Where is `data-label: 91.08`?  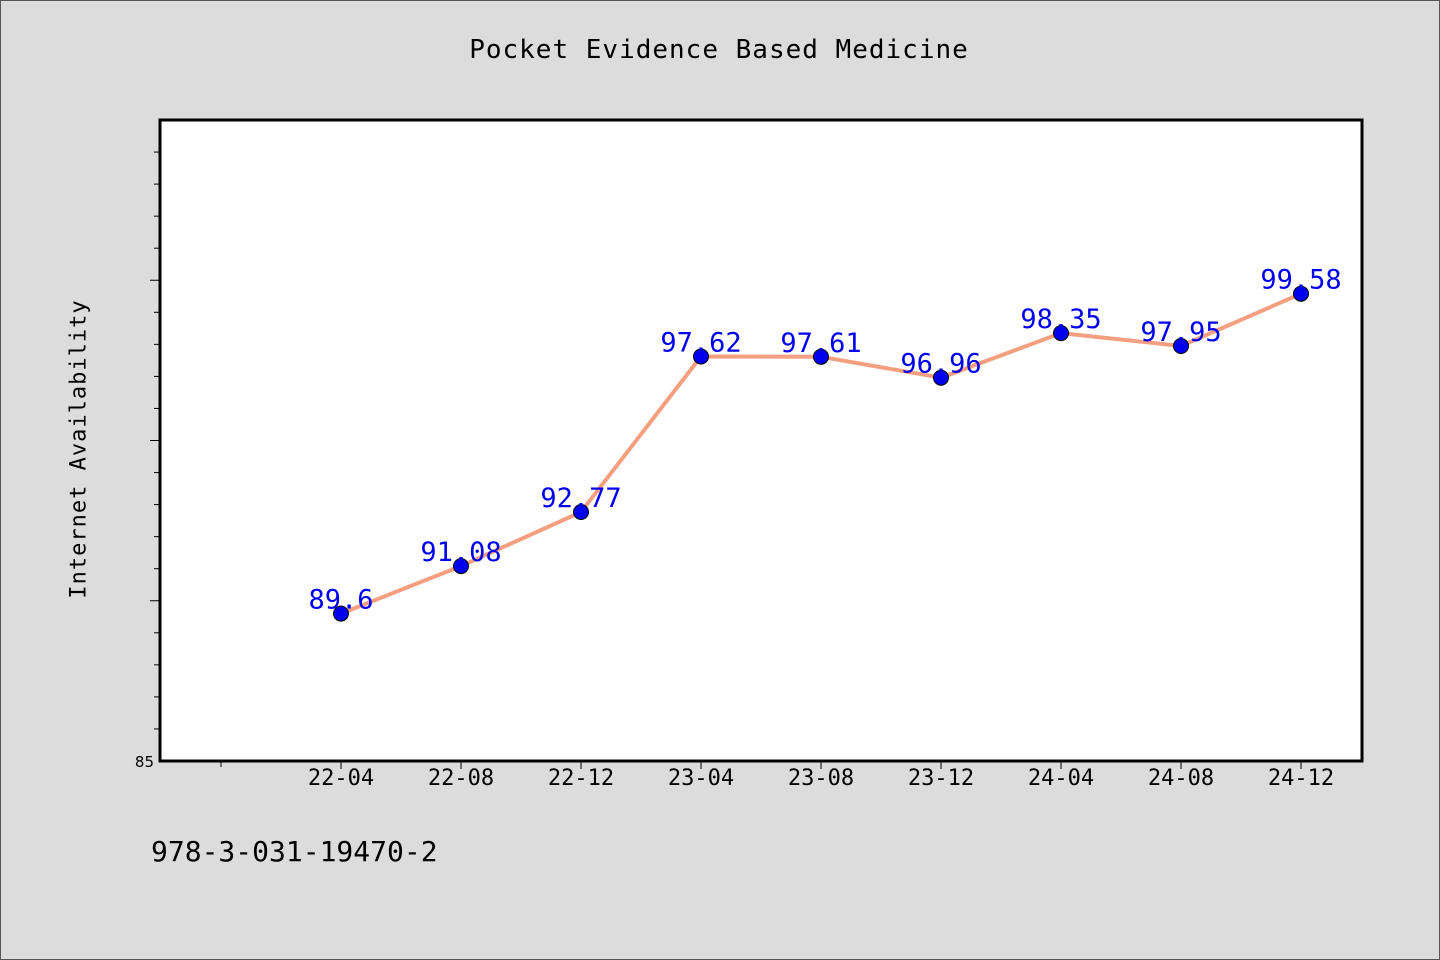 data-label: 91.08 is located at coordinates (460, 552).